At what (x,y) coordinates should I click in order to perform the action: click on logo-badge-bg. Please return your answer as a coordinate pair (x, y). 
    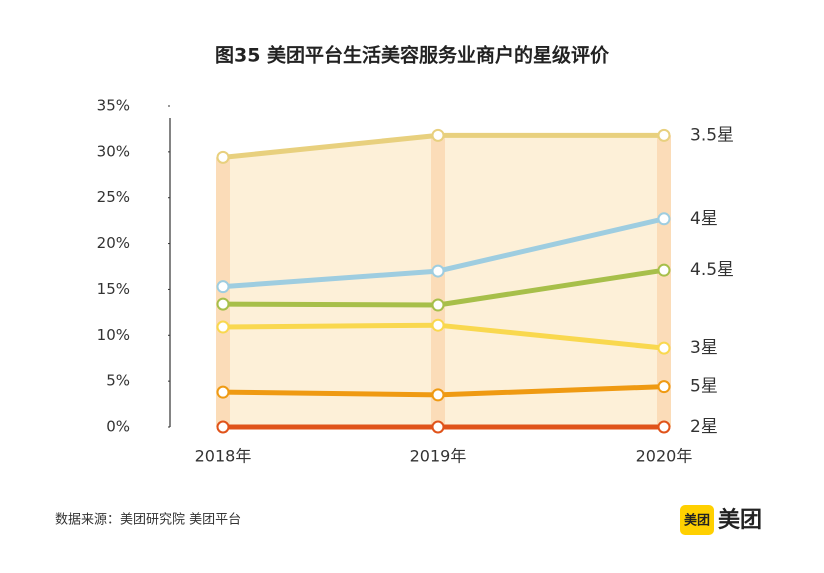
    Looking at the image, I should click on (697, 520).